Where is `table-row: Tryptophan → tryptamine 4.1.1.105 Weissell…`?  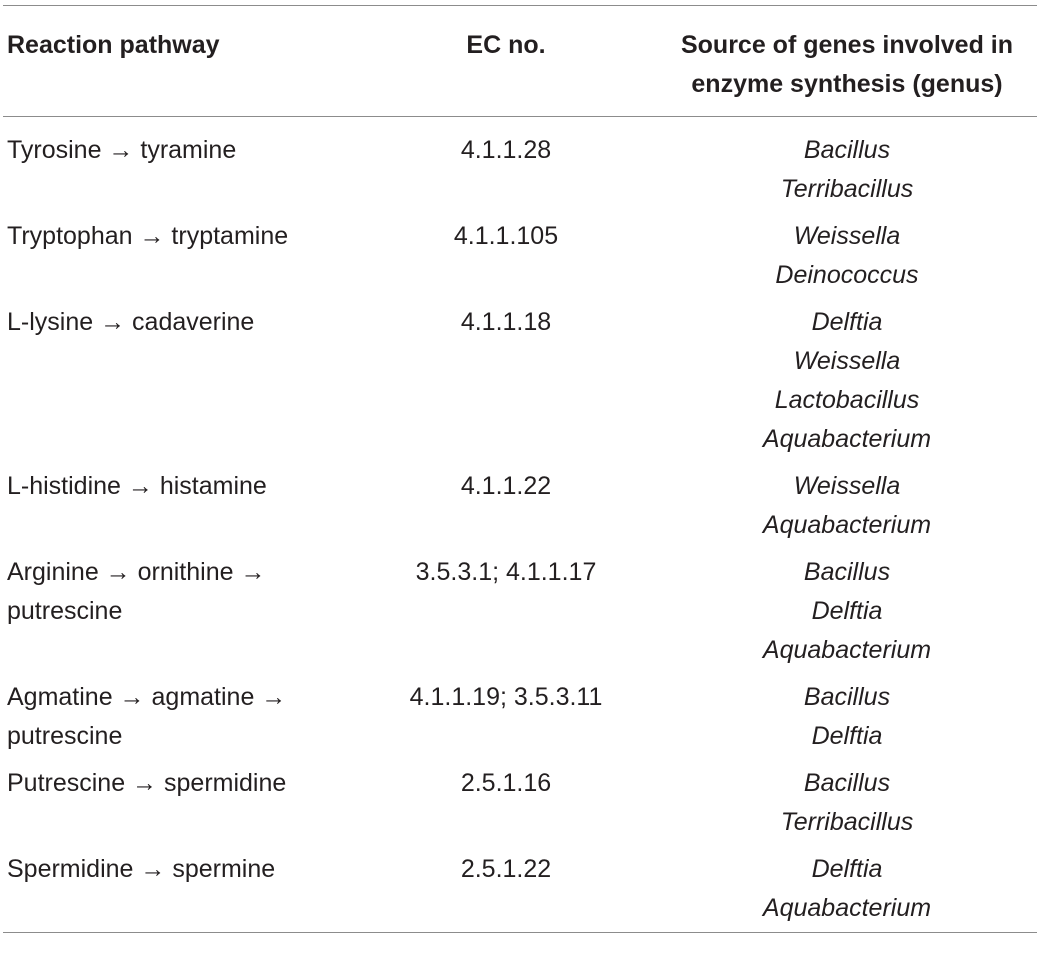 table-row: Tryptophan → tryptamine 4.1.1.105 Weissell… is located at coordinates (520, 256).